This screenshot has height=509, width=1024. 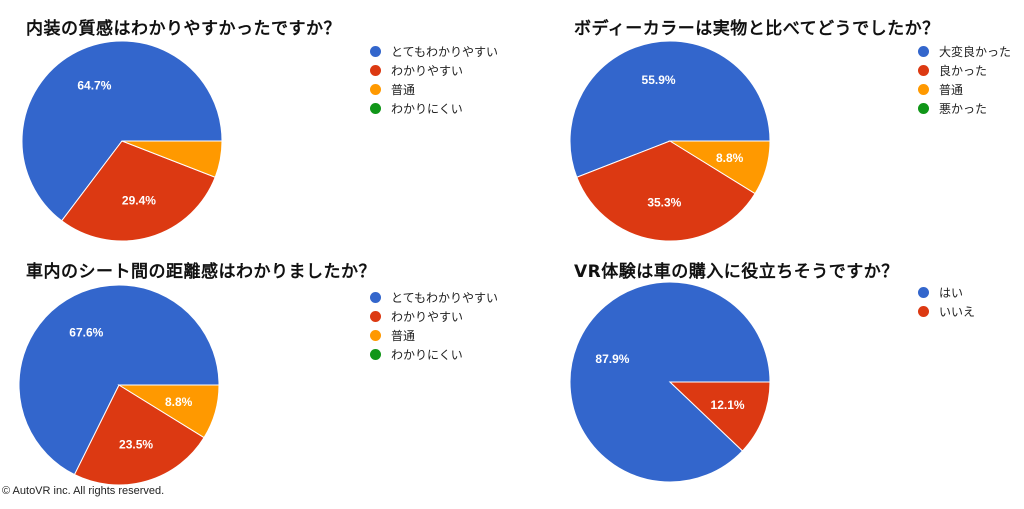 What do you see at coordinates (728, 405) in the screenshot?
I see `slice-data-label-1: 12.1%` at bounding box center [728, 405].